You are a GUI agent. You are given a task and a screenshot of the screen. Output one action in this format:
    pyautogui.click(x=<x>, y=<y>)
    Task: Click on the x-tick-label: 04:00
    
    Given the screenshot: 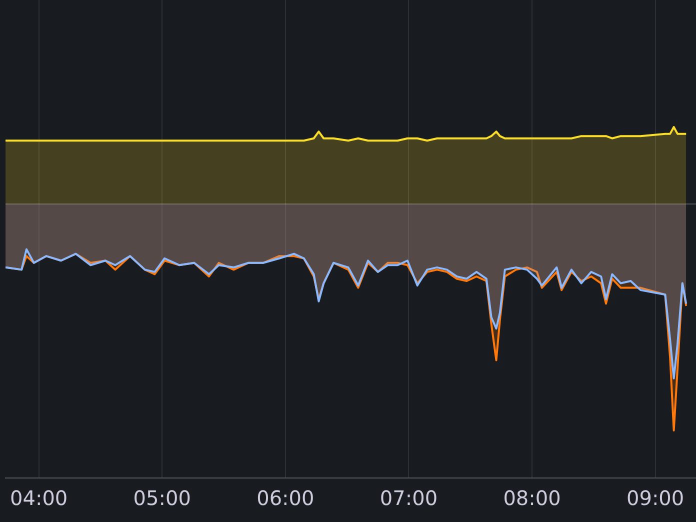 What is the action you would take?
    pyautogui.click(x=39, y=498)
    